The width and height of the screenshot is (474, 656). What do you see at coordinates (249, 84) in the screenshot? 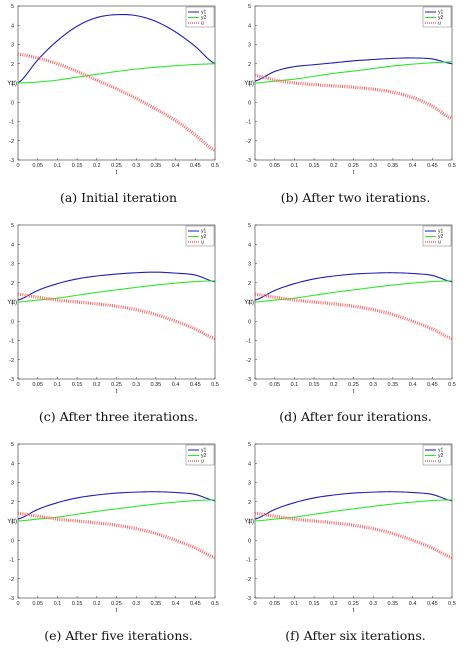
I see `y-tick-label: 1` at bounding box center [249, 84].